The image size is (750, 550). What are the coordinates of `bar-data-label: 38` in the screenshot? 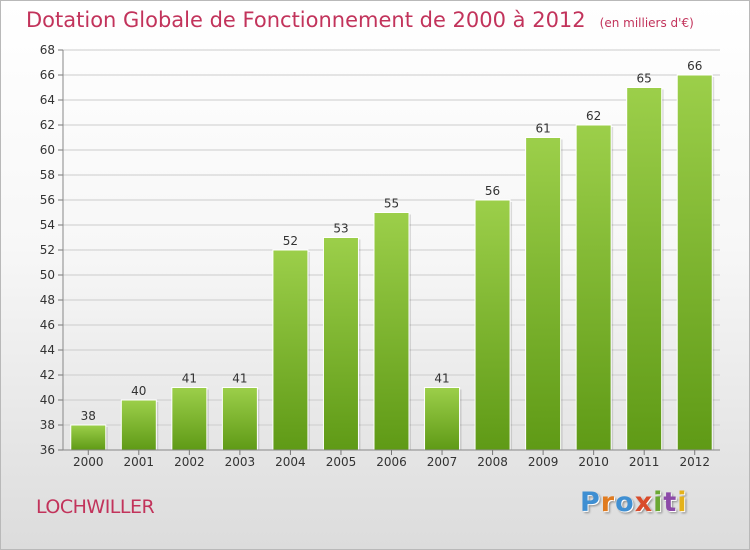 It's located at (88, 416).